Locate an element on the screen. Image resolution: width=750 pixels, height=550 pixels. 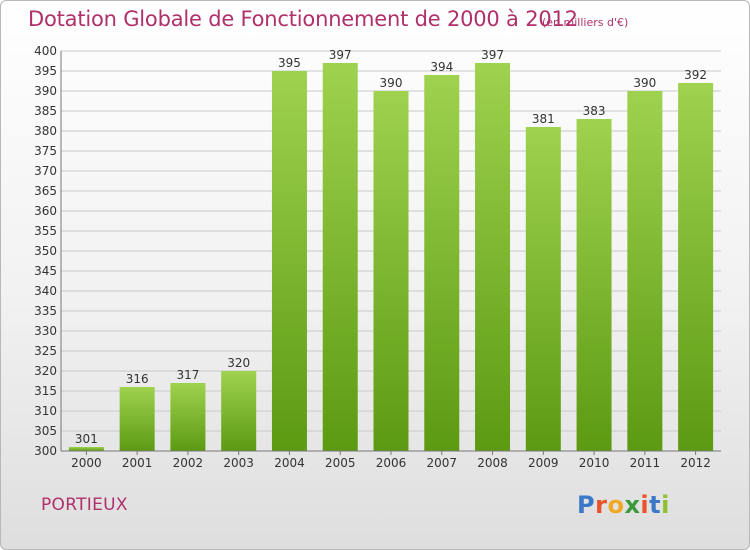
x-tick-label: 2012 is located at coordinates (695, 463).